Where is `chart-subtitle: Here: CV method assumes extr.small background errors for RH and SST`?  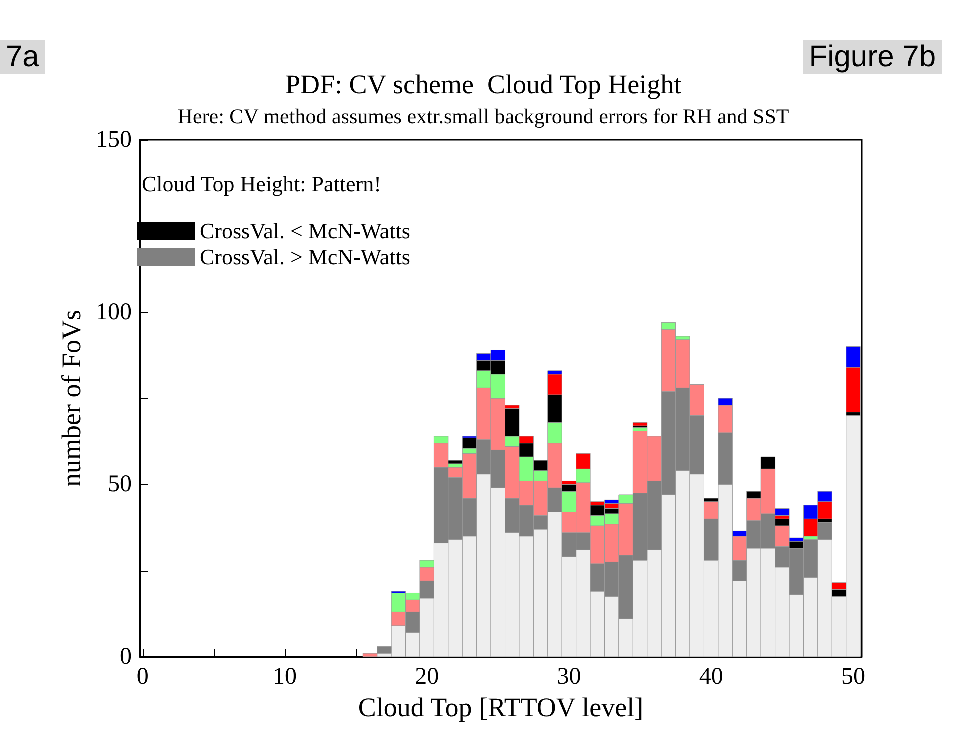 chart-subtitle: Here: CV method assumes extr.small background errors for RH and SST is located at coordinates (484, 116).